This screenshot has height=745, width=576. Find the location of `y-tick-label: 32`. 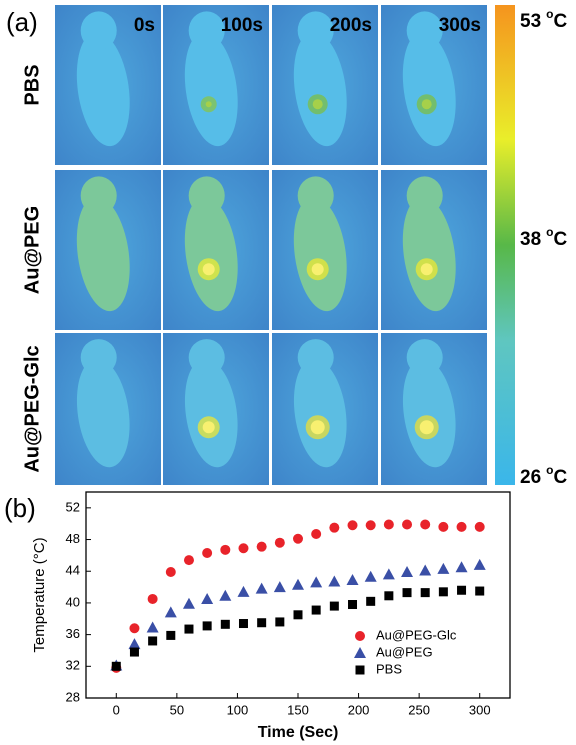

y-tick-label: 32 is located at coordinates (73, 665).